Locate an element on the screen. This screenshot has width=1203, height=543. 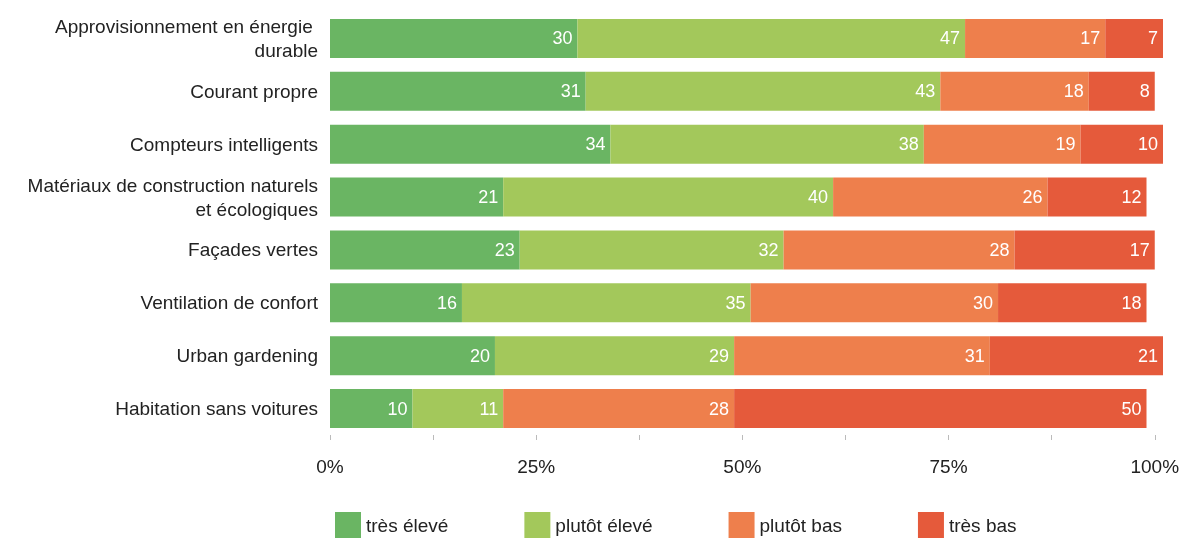
y-tick-label: Ventilation de confort is located at coordinates (229, 303).